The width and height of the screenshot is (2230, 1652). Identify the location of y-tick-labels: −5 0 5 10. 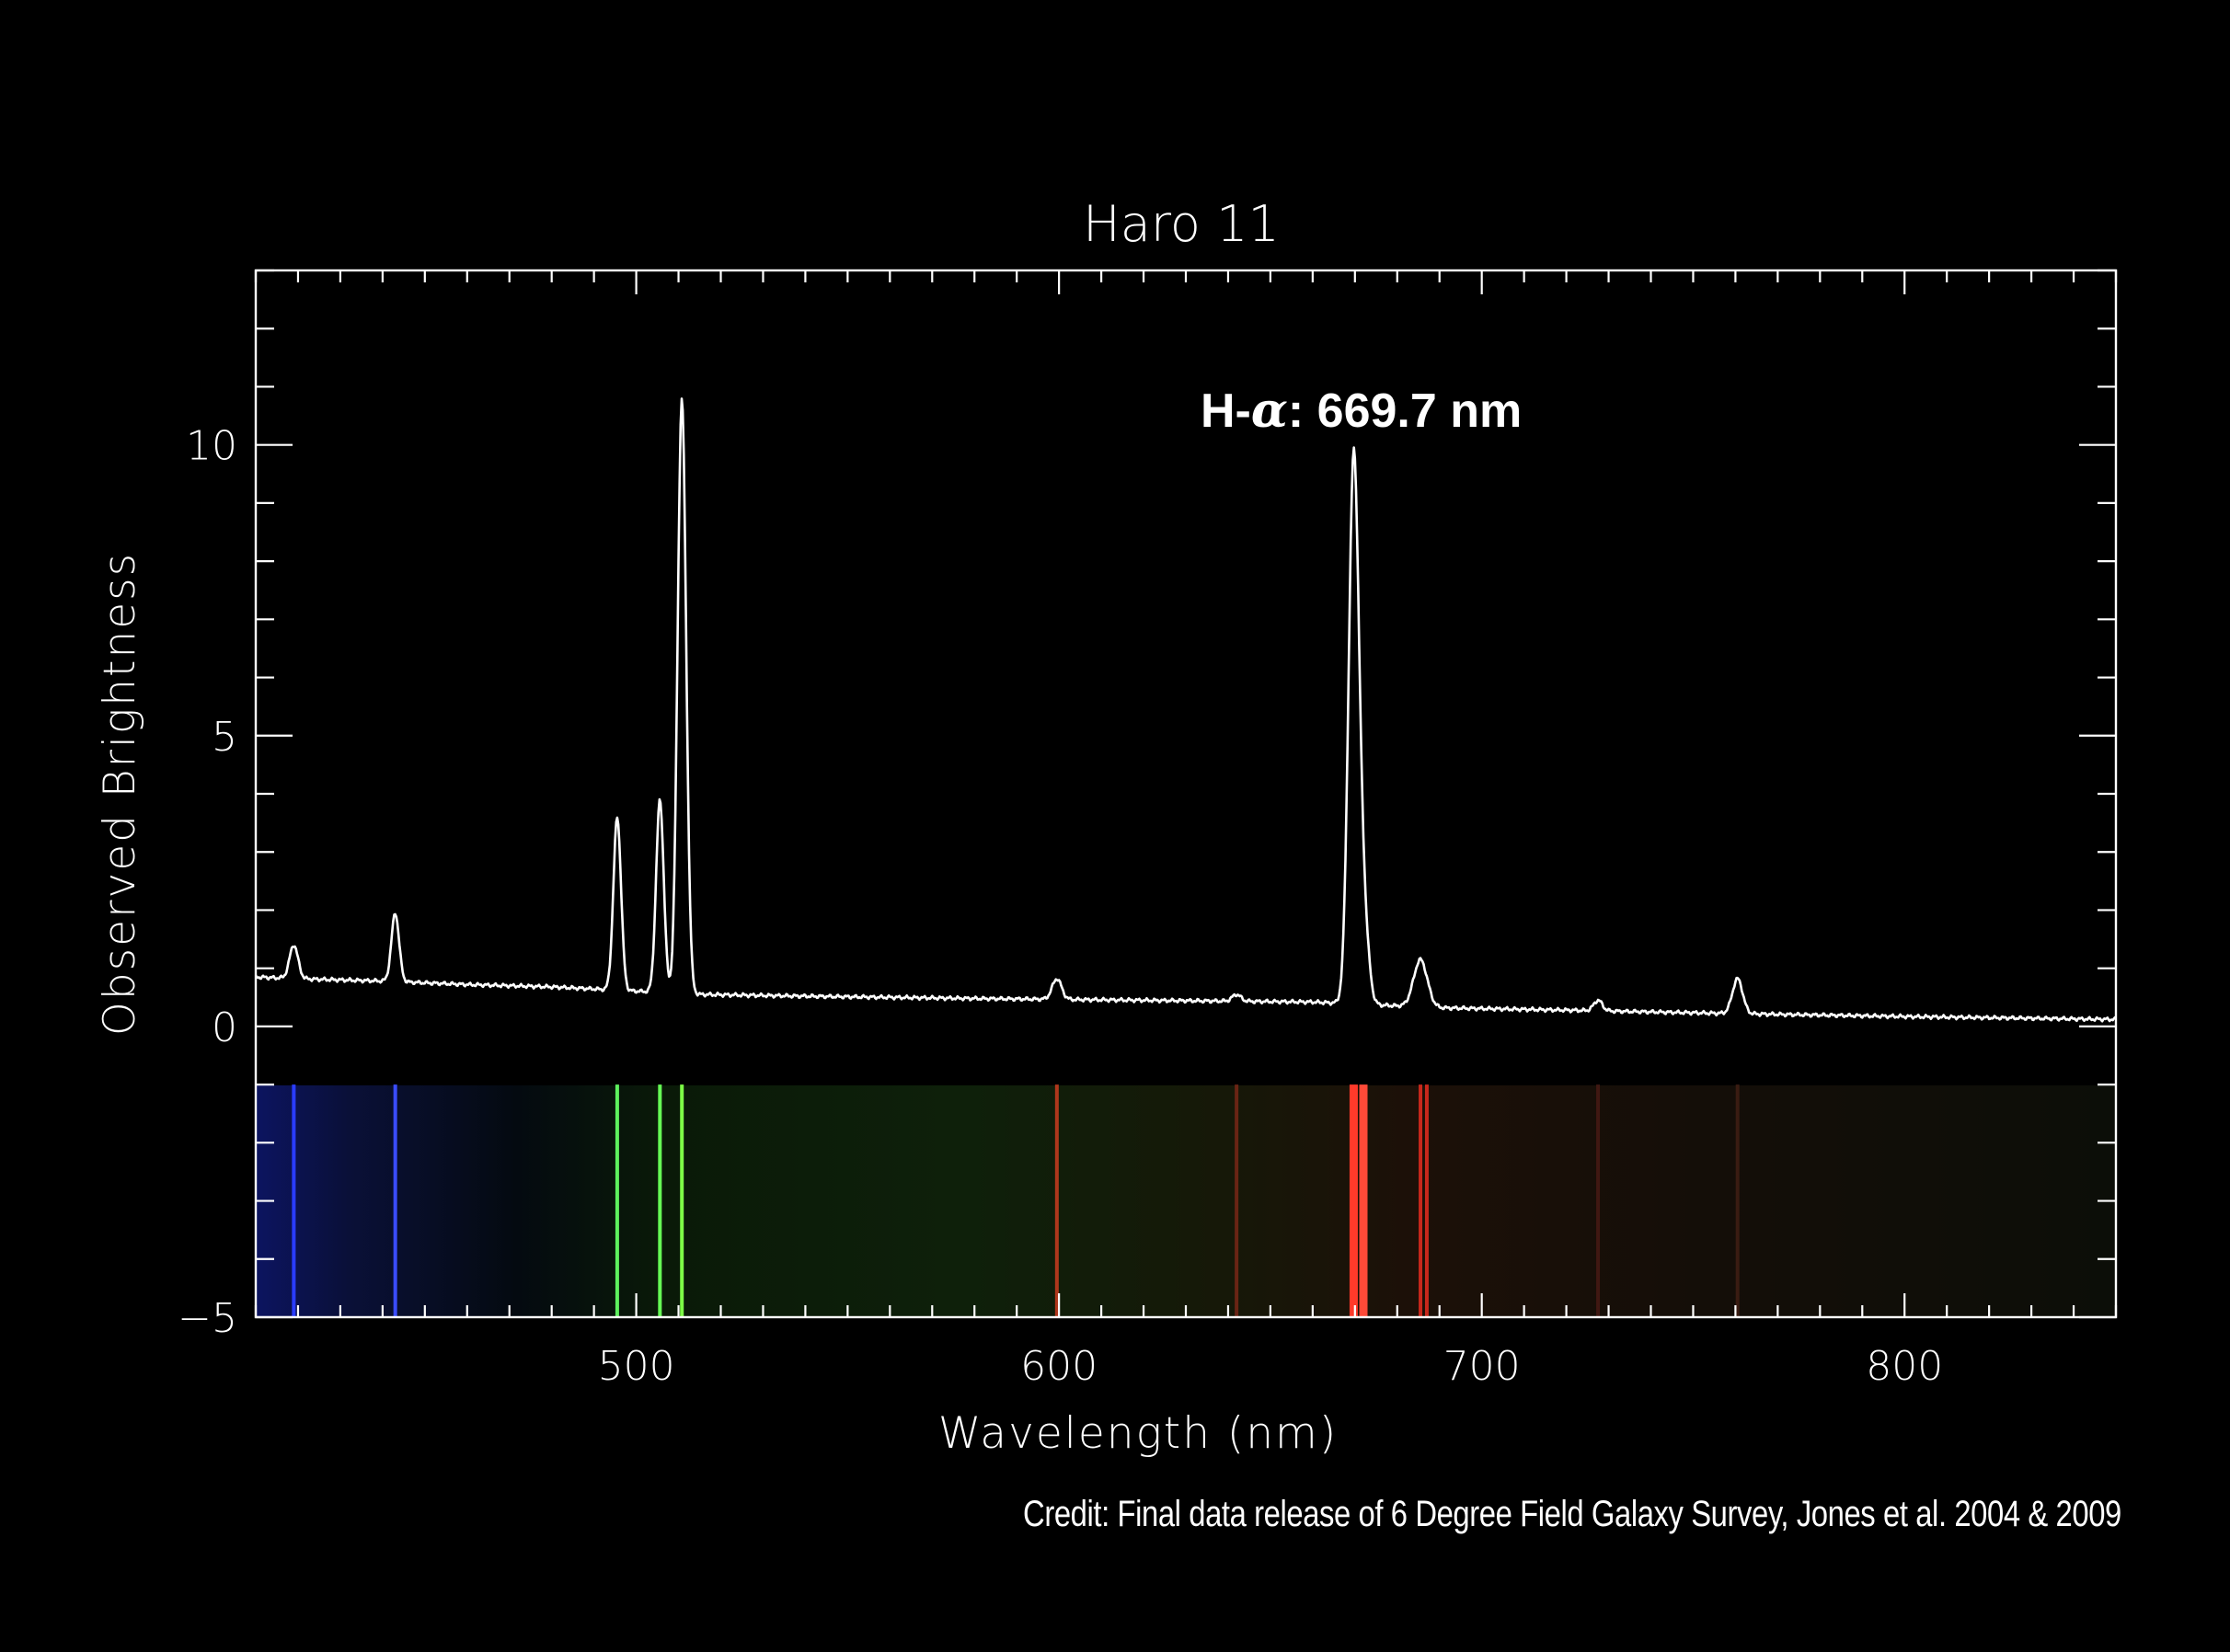
(207, 882).